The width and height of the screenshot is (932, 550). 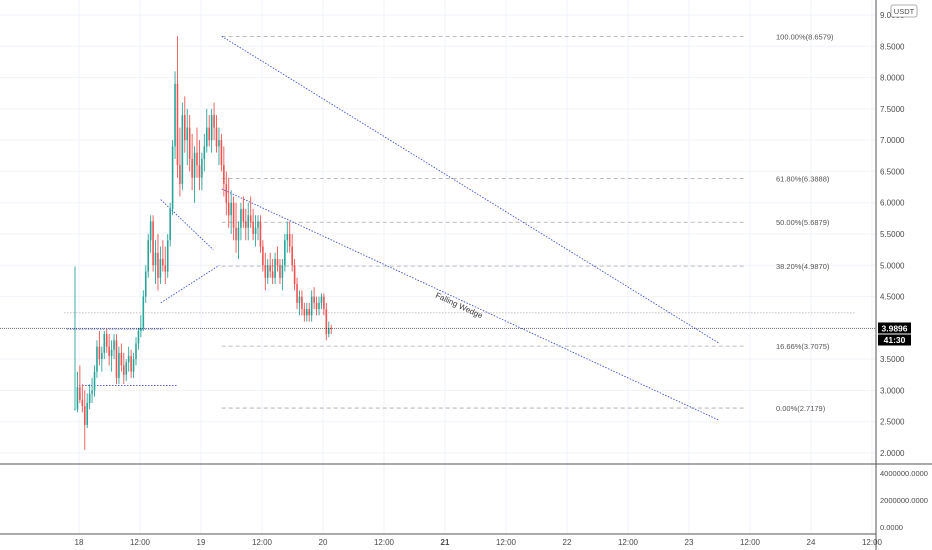 What do you see at coordinates (803, 178) in the screenshot?
I see `fib-level-label: 61.80%(6.3888)` at bounding box center [803, 178].